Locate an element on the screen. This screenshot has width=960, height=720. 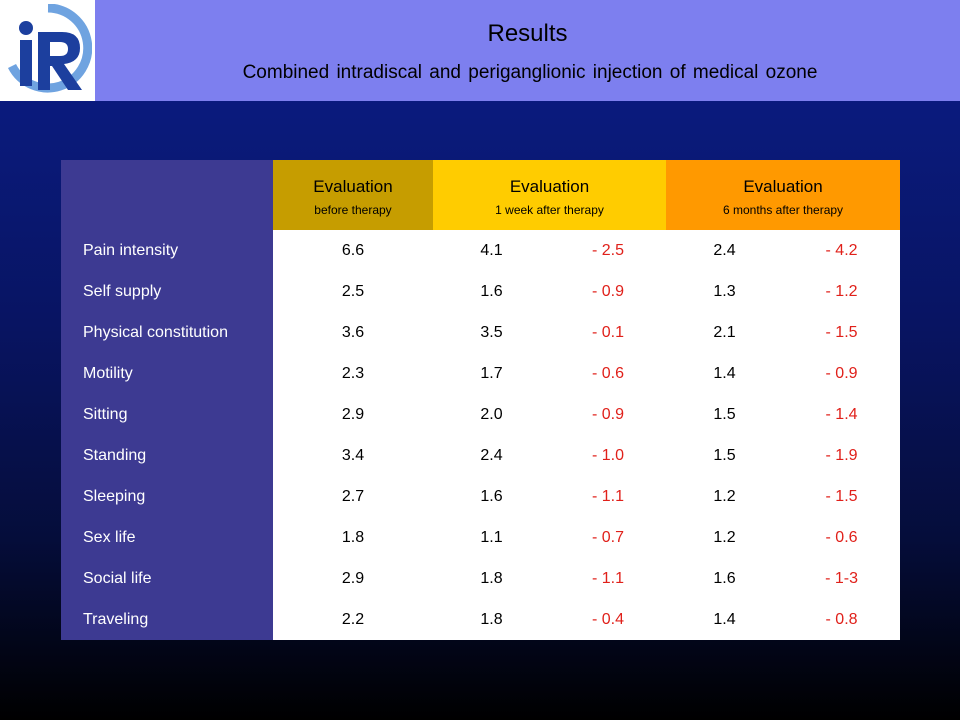
delta-1week: - 1.0 is located at coordinates (608, 455).